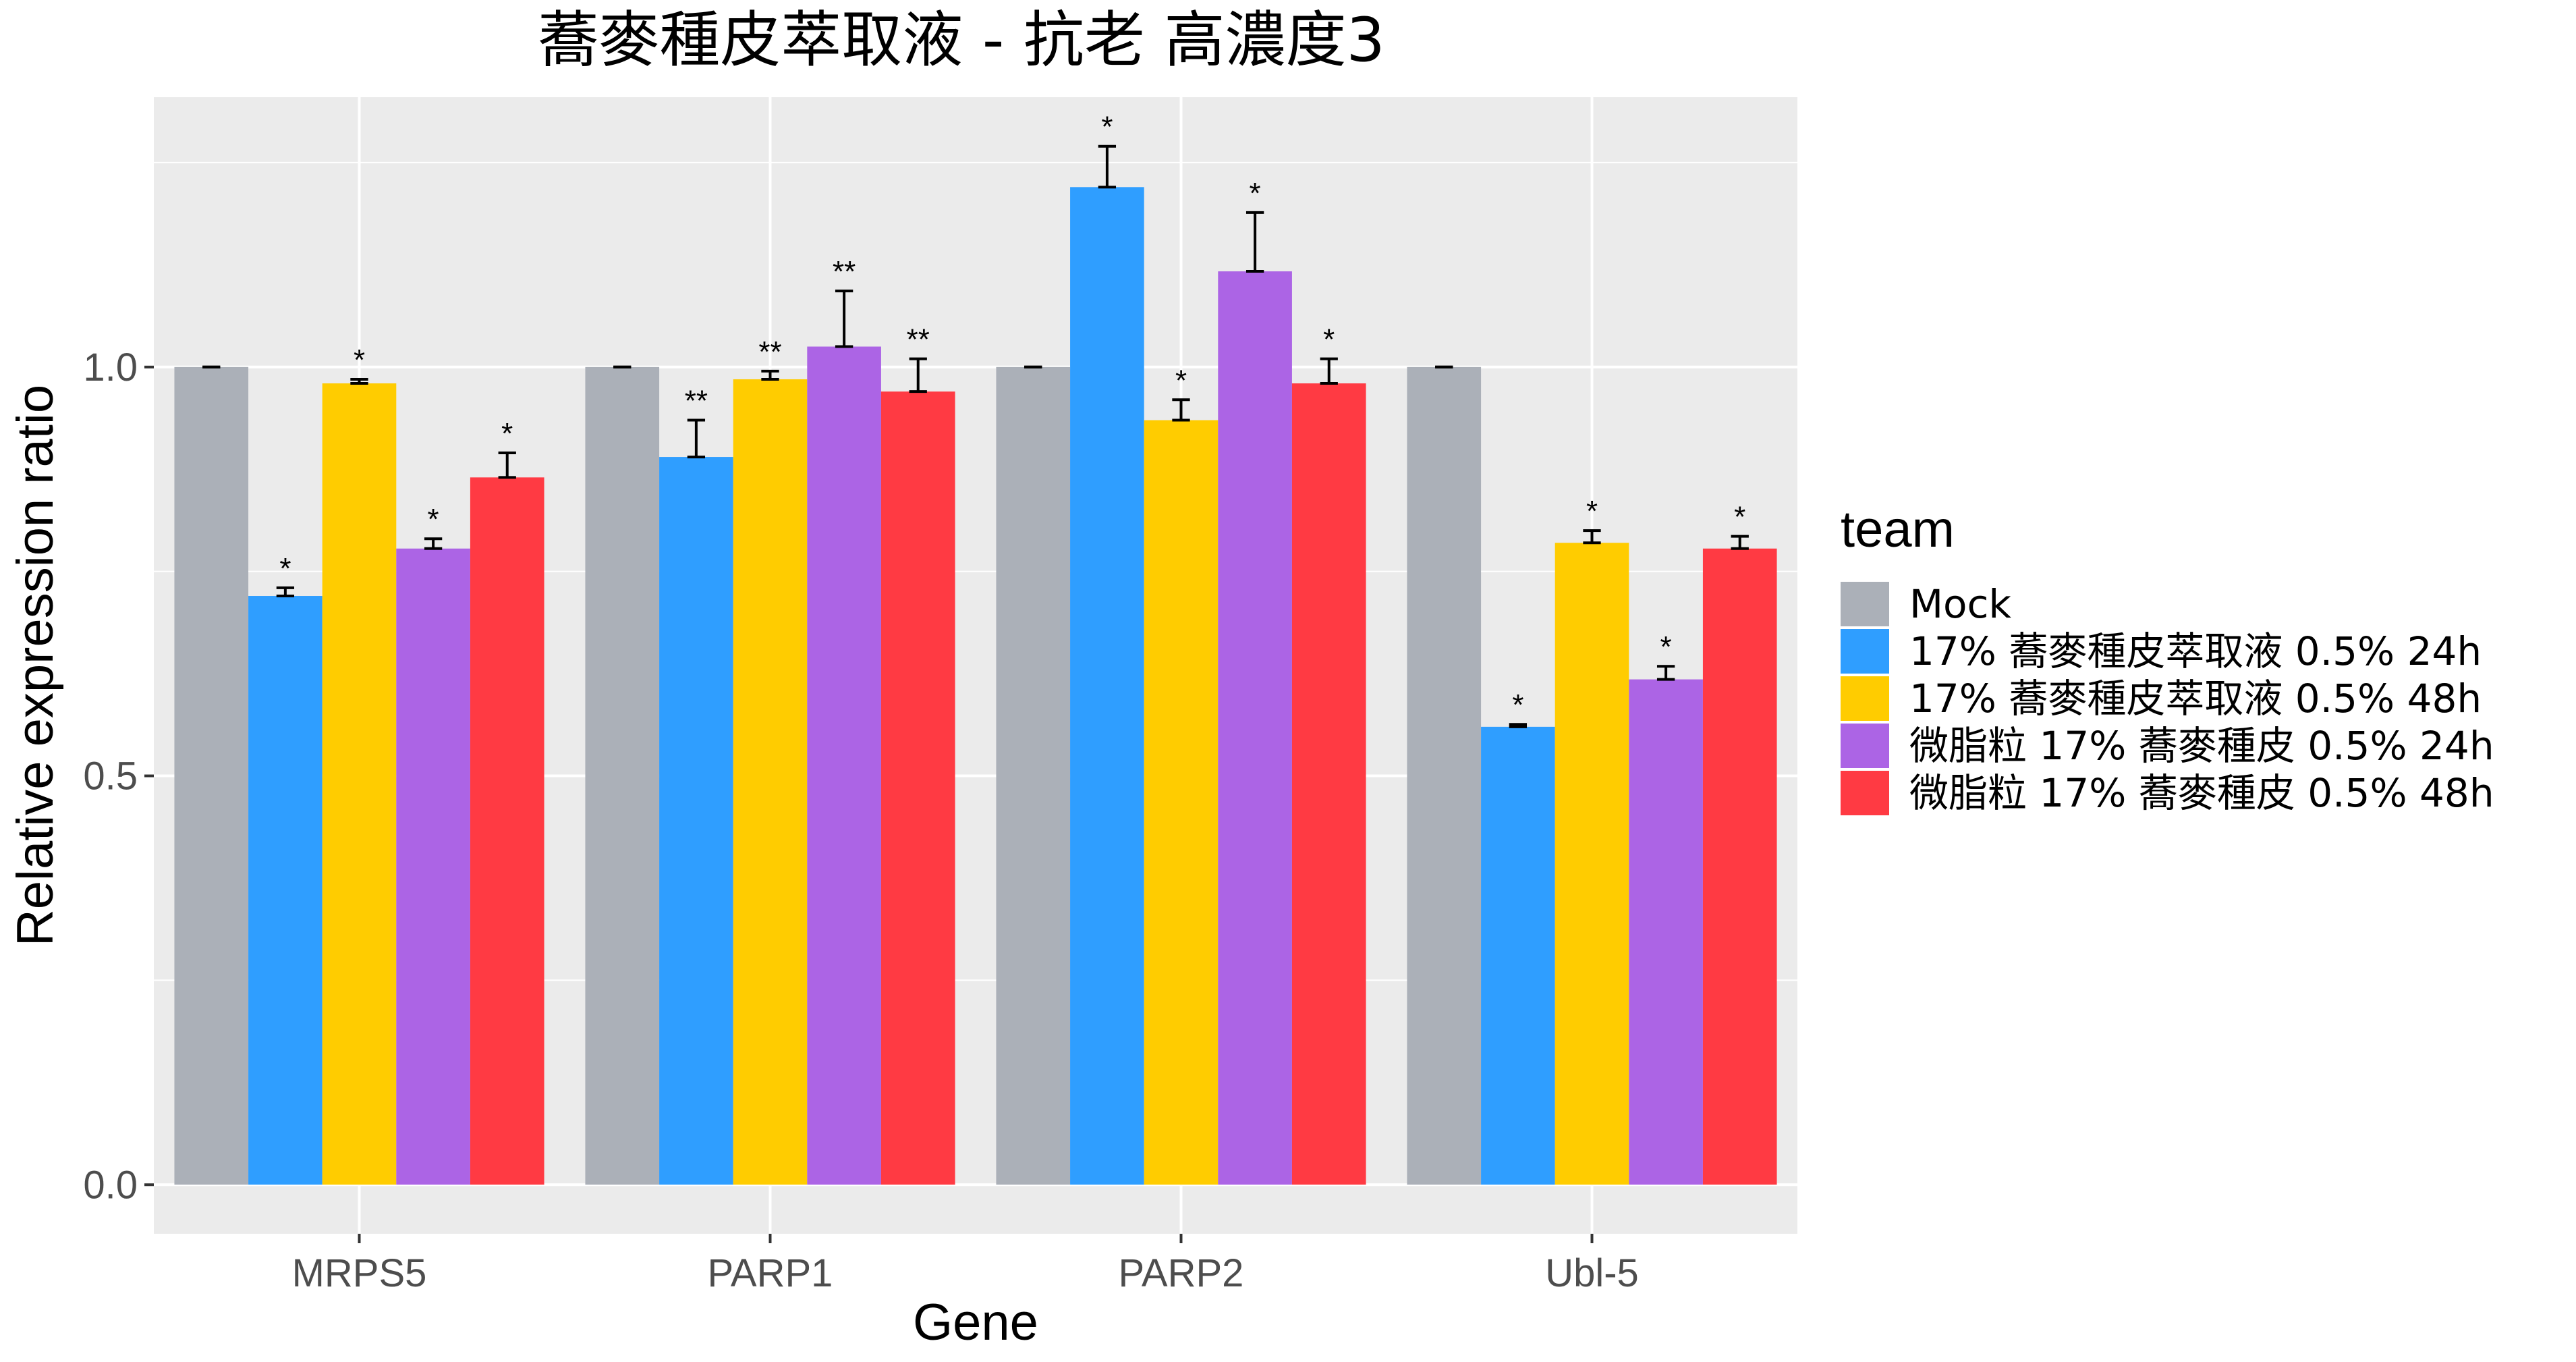 The height and width of the screenshot is (1362, 2576). I want to click on y-axis-title: Relative expression ratio, so click(35, 665).